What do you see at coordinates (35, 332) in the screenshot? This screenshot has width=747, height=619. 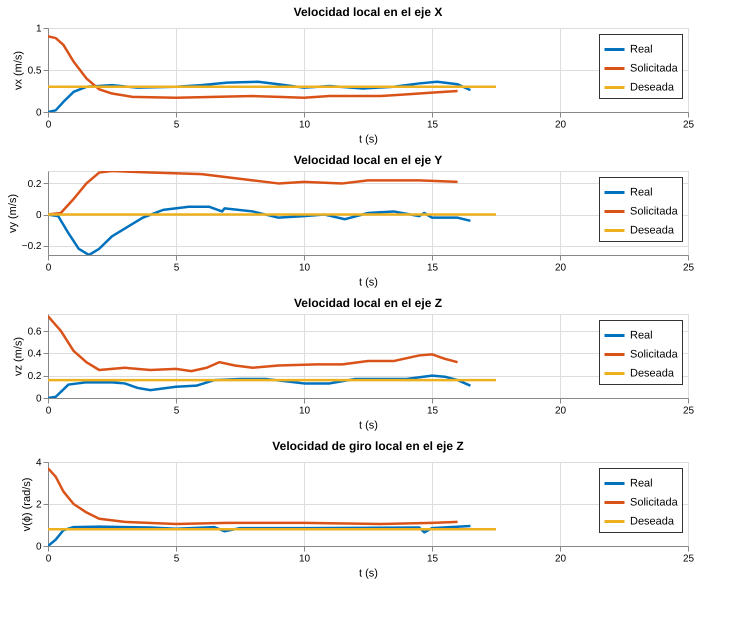 I see `y-tick-label: 0.6` at bounding box center [35, 332].